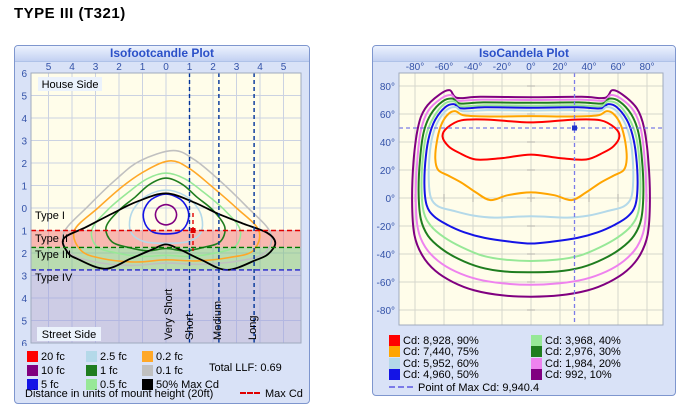 This screenshot has width=680, height=416. I want to click on legend-item-50pct-max-cd: 50% Max Cd, so click(199, 385).